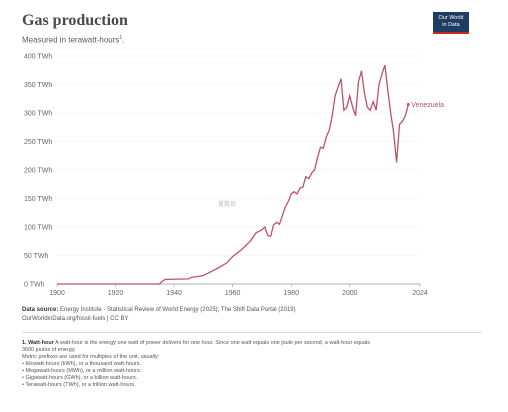 Image resolution: width=508 pixels, height=412 pixels. Describe the element at coordinates (38, 142) in the screenshot. I see `y-tick-label: 250 TWh` at that location.